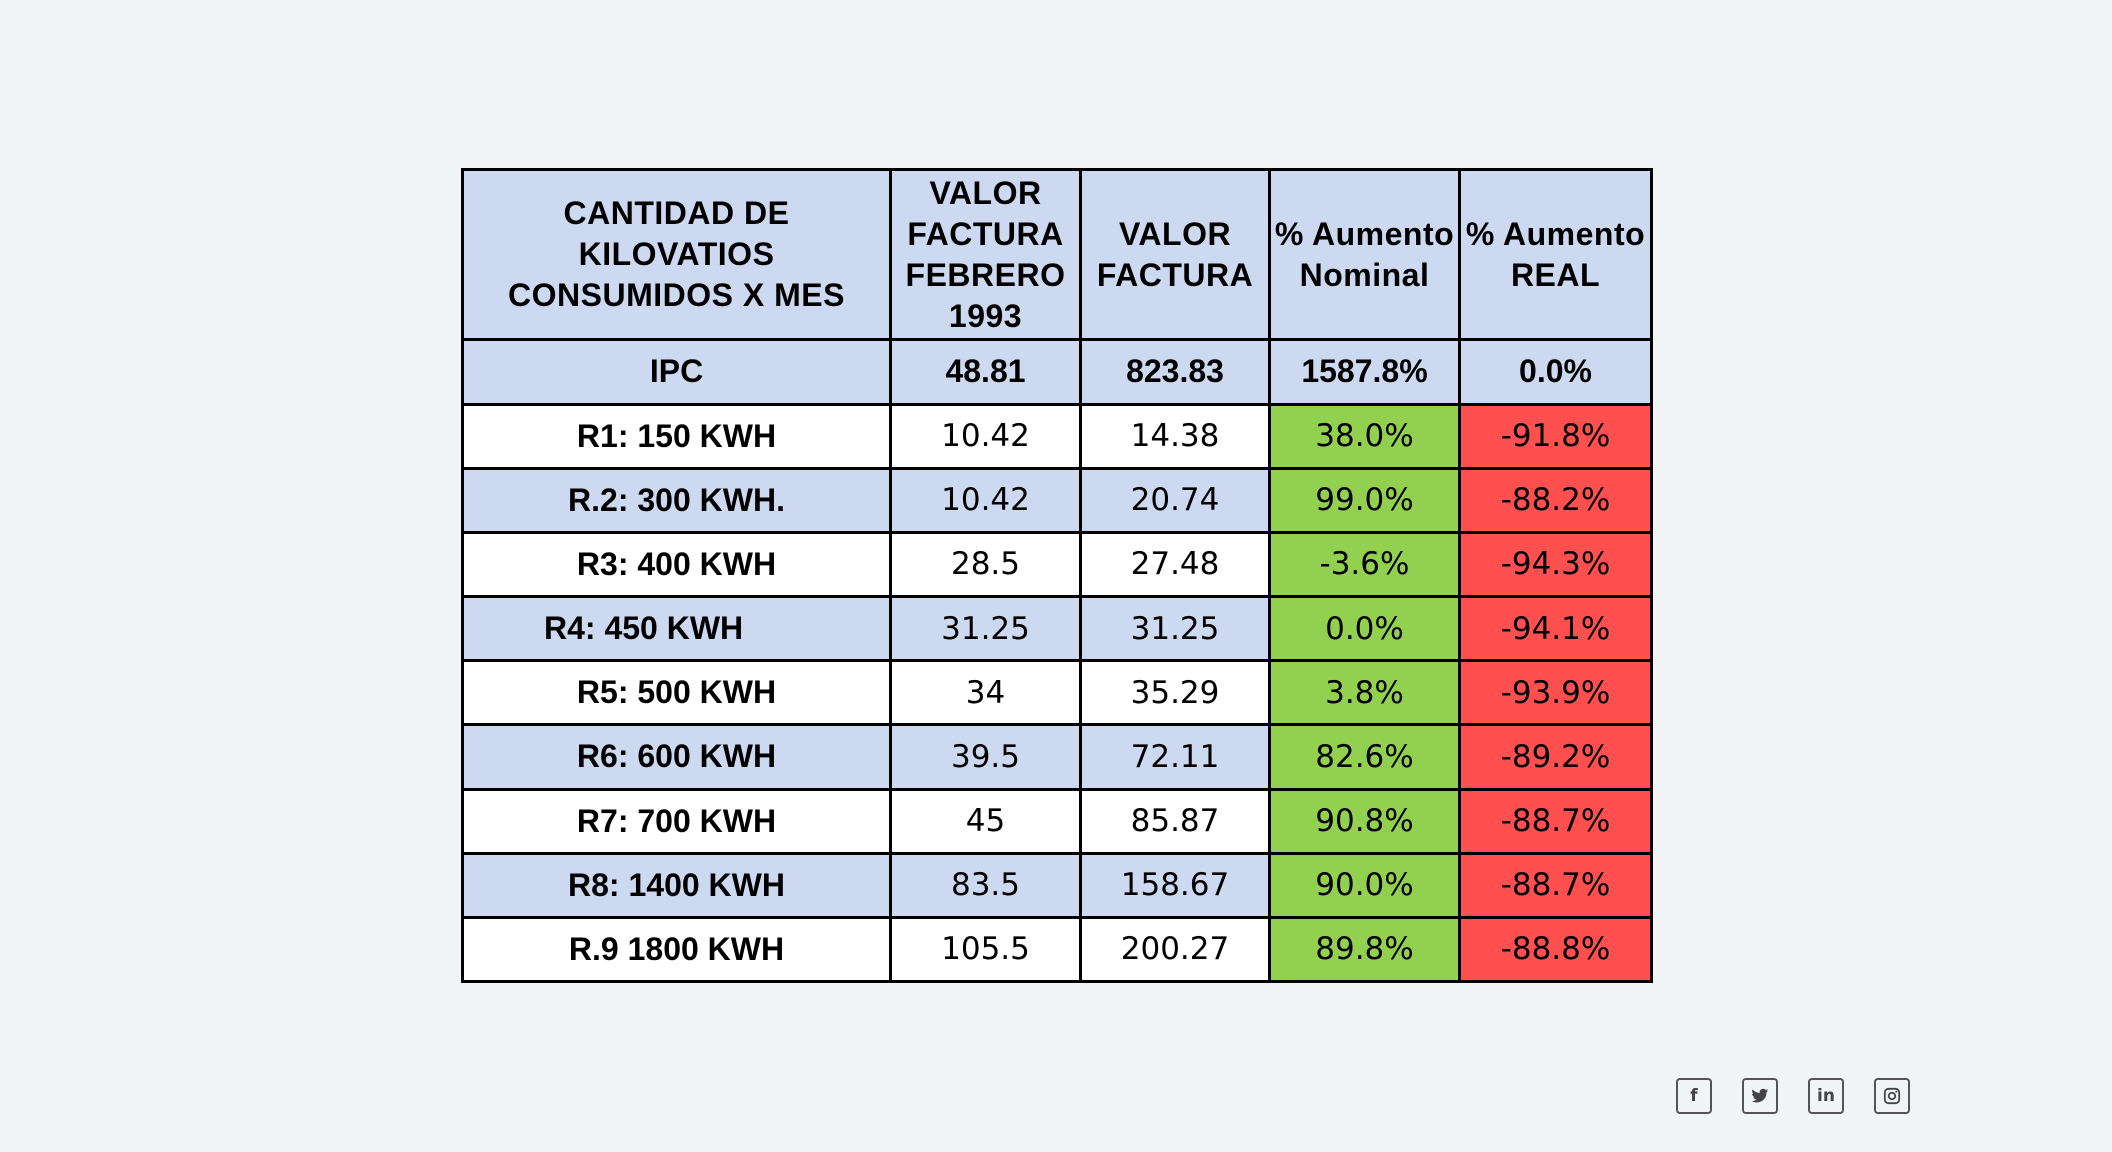 This screenshot has height=1152, width=2112. I want to click on twitter-bird-glyph, so click(1760, 1095).